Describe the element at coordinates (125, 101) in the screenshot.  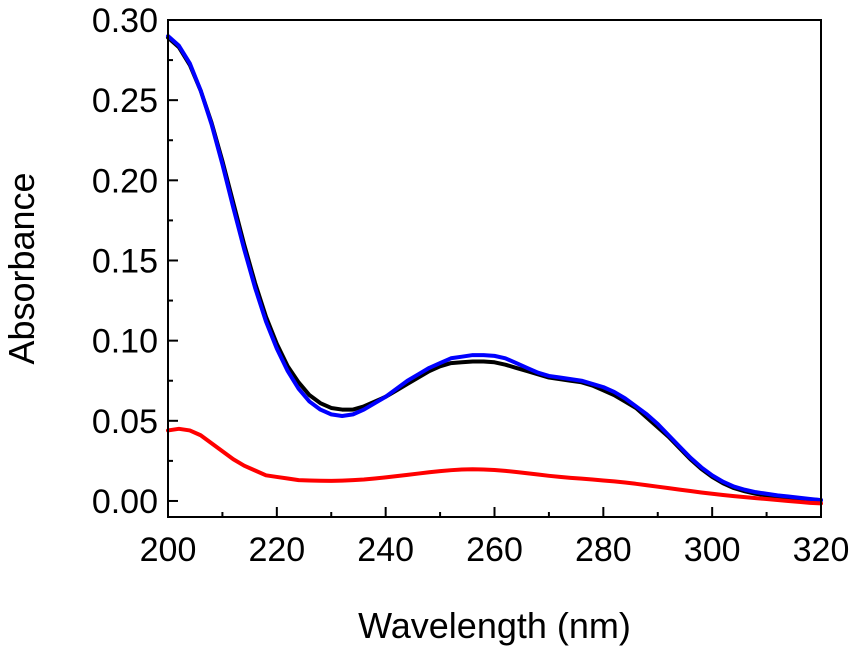
I see `y-tick-label: 0.25` at that location.